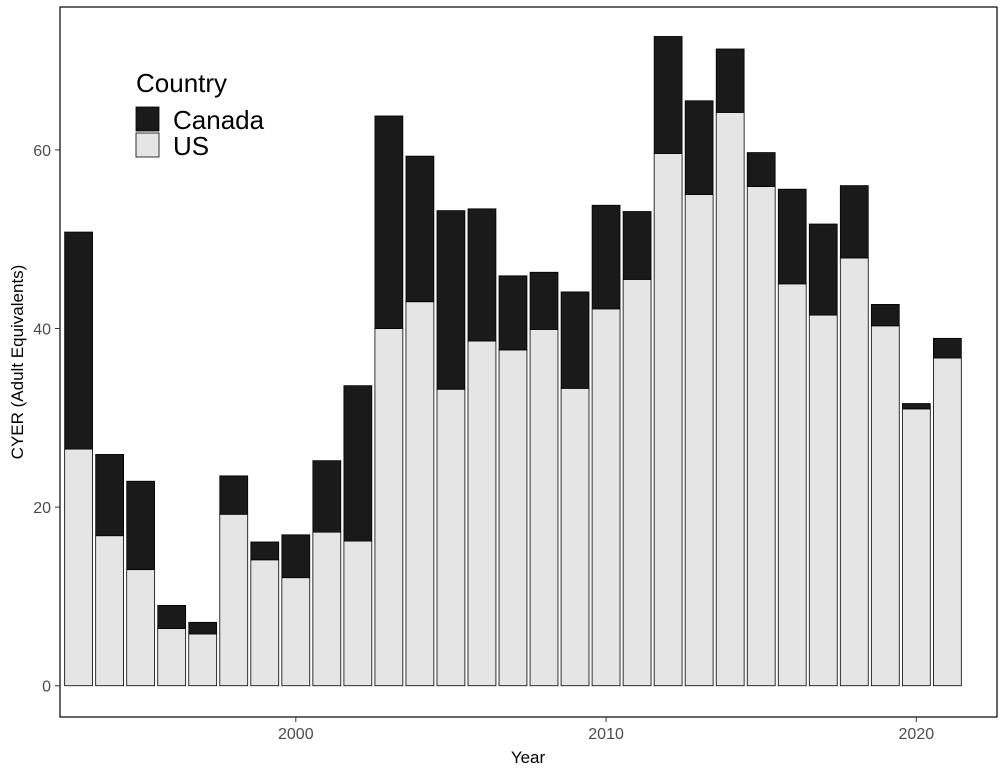  What do you see at coordinates (203, 660) in the screenshot?
I see `bar-us-1997` at bounding box center [203, 660].